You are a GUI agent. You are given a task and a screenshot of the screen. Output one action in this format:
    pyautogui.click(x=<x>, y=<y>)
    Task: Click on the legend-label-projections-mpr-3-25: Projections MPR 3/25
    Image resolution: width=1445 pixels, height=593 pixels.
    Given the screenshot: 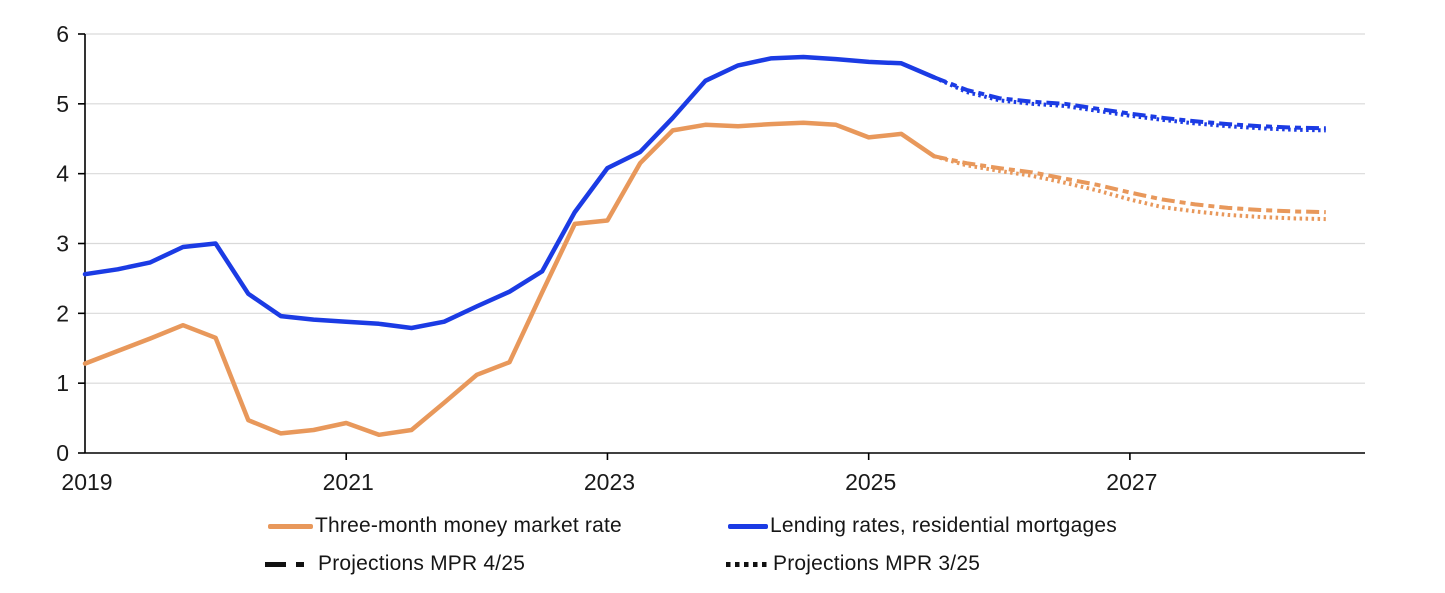 What is the action you would take?
    pyautogui.click(x=877, y=563)
    